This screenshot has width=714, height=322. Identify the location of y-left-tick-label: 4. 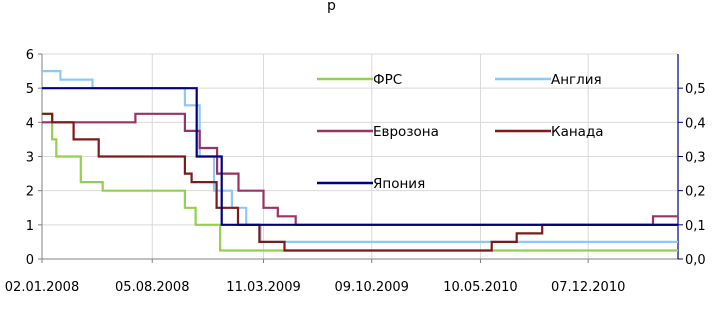
(30, 123).